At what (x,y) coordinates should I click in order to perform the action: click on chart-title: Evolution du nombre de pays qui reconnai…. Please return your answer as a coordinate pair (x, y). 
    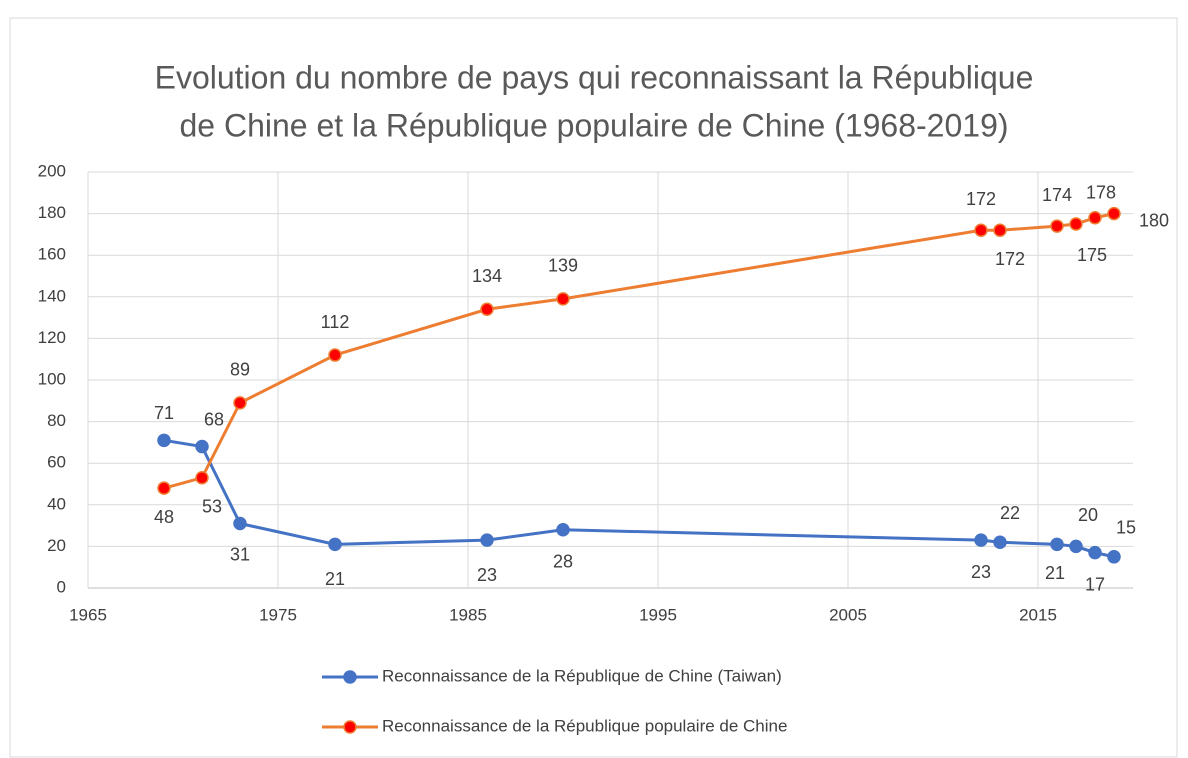
    Looking at the image, I should click on (594, 77).